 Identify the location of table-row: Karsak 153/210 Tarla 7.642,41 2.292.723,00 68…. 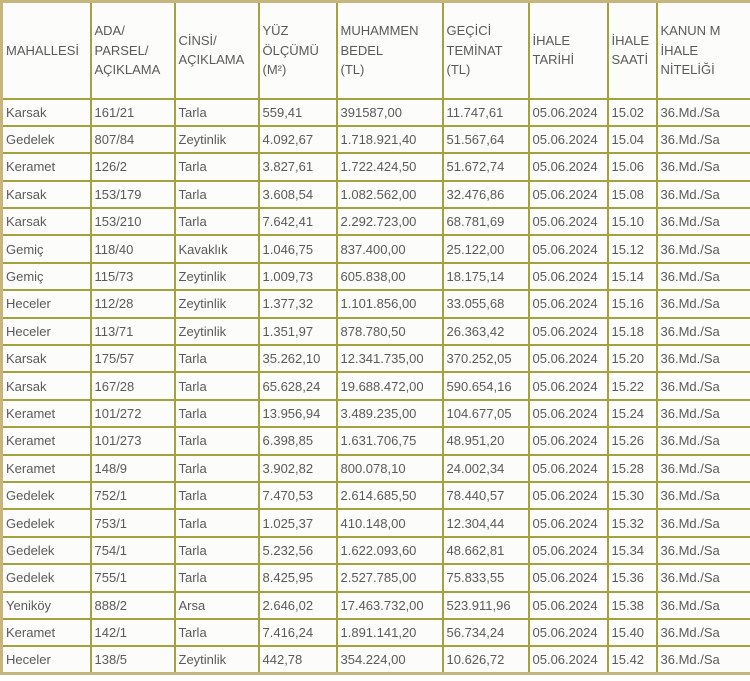
(375, 222).